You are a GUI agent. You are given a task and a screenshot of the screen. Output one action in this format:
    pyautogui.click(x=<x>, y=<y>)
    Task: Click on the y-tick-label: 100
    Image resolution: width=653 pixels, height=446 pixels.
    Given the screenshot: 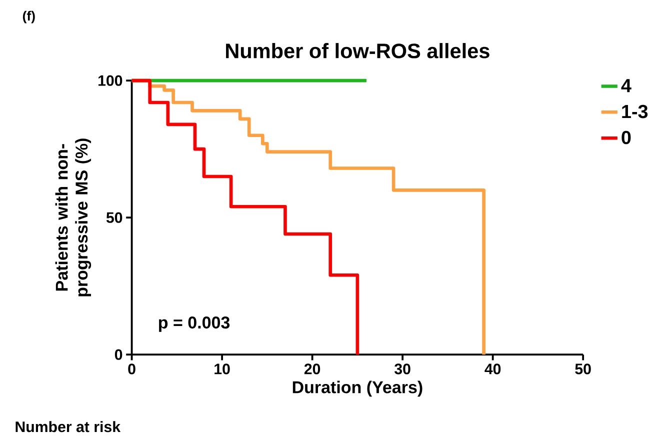 What is the action you would take?
    pyautogui.click(x=110, y=80)
    